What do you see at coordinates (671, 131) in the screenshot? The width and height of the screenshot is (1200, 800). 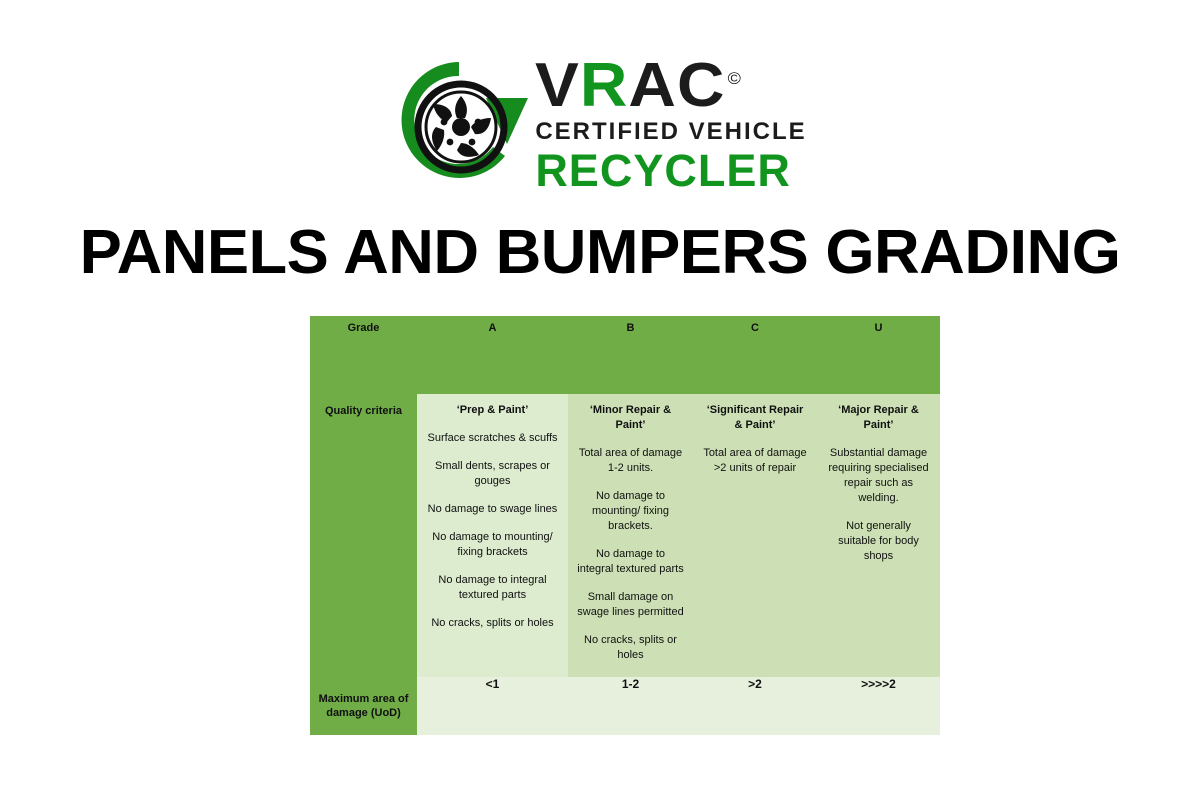 I see `logo-tagline-certified-vehicle: CERTIFIED VEHICLE` at bounding box center [671, 131].